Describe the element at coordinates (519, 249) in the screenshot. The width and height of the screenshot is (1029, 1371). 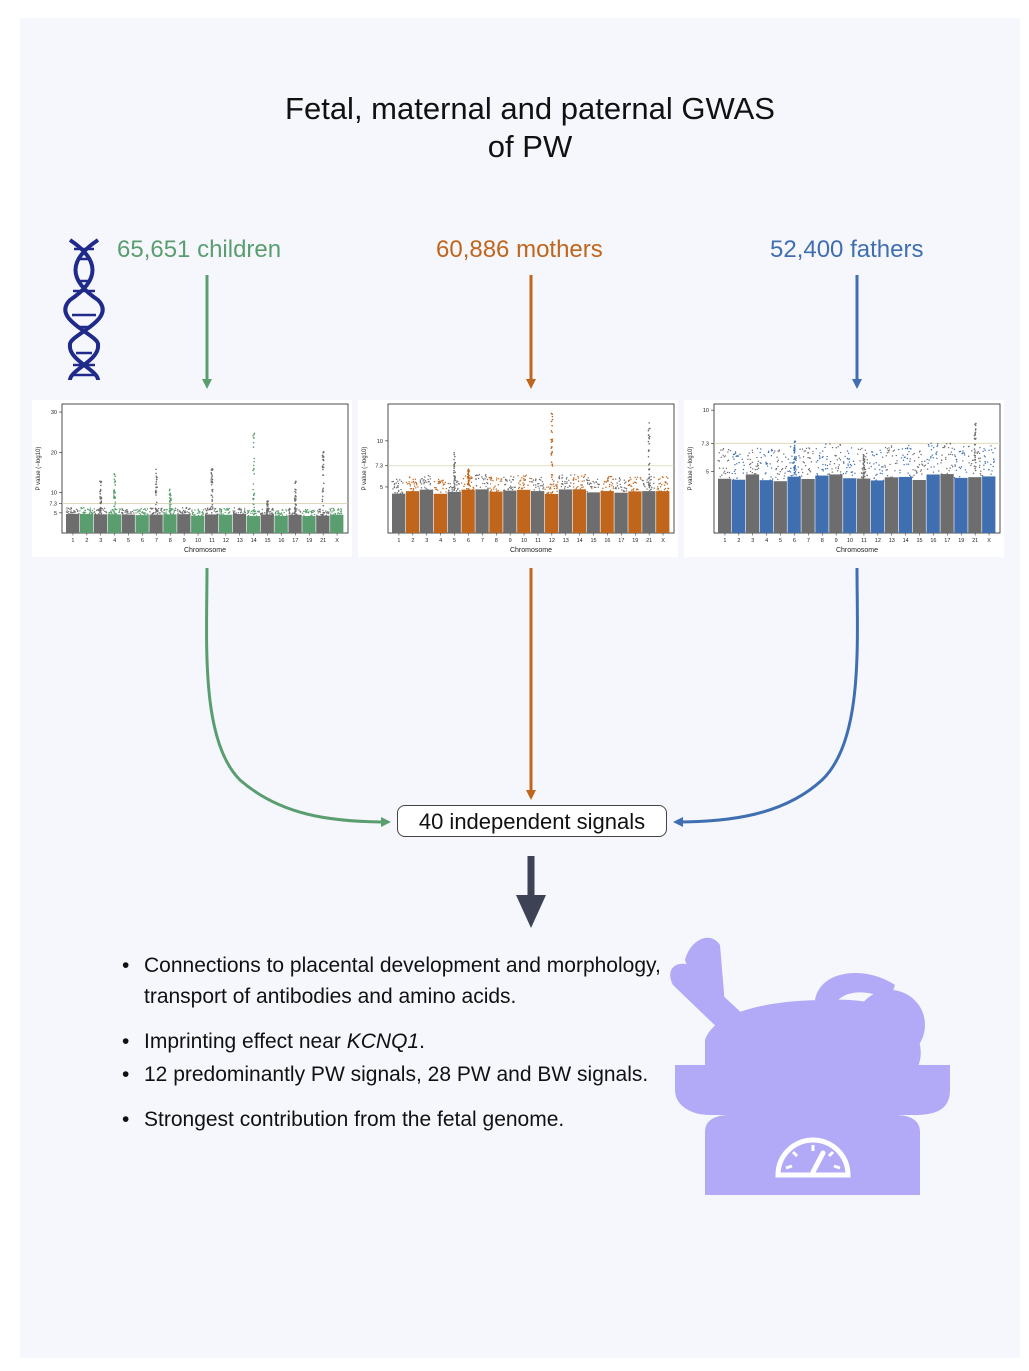
I see `cohort-mothers-label: 60,886 mothers` at that location.